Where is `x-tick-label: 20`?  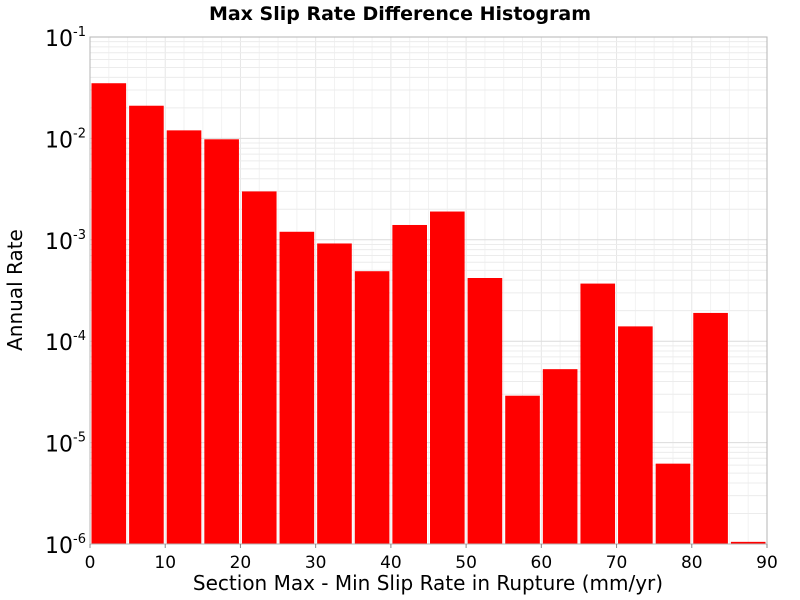
x-tick-label: 20 is located at coordinates (241, 563).